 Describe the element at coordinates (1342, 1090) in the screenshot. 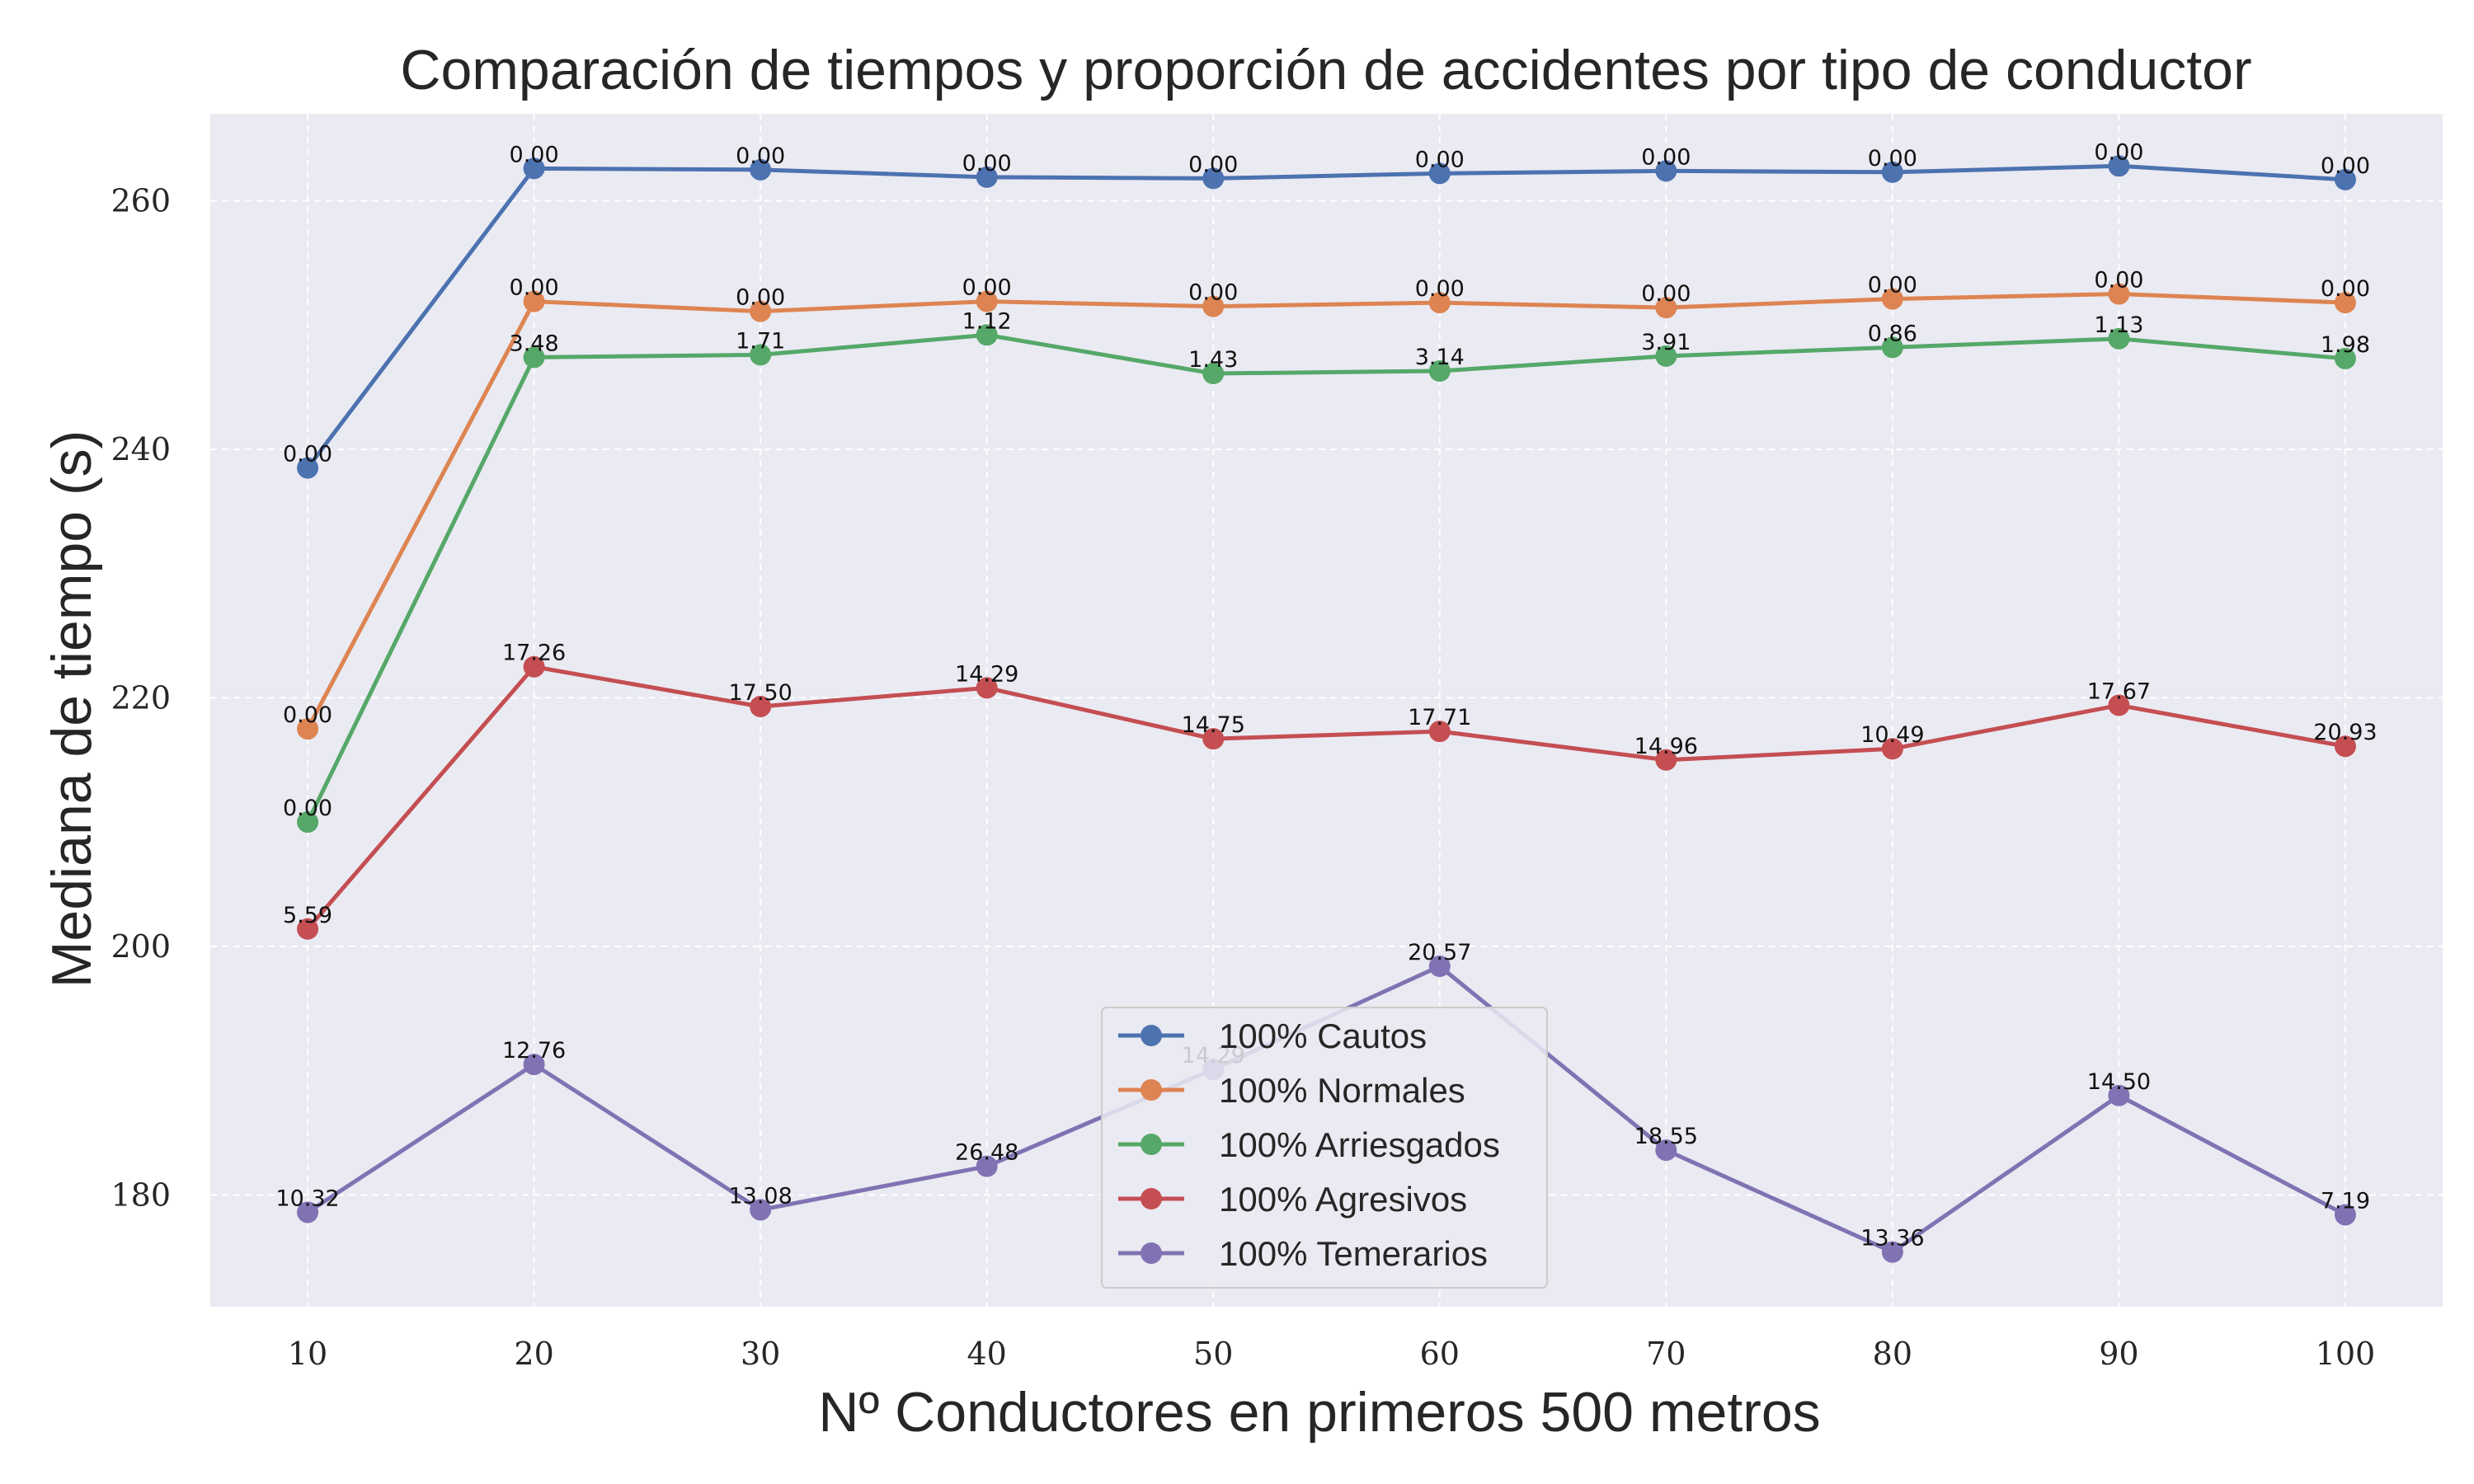

I see `legend-label: 100% Normales` at that location.